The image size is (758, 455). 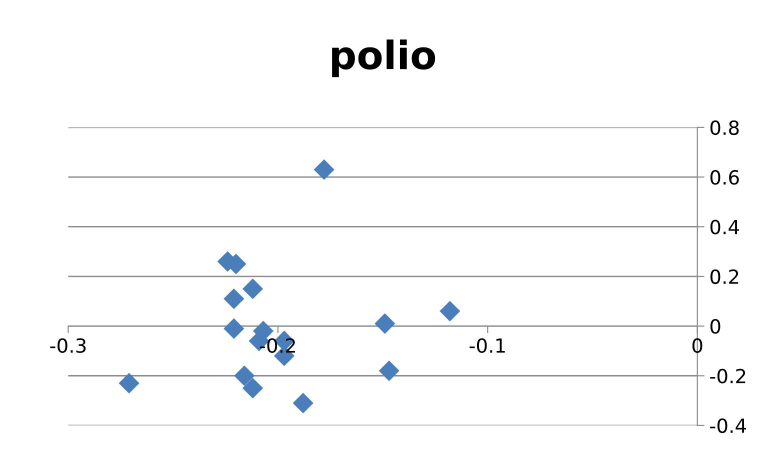 What do you see at coordinates (728, 376) in the screenshot?
I see `y-tick-label: -0.2` at bounding box center [728, 376].